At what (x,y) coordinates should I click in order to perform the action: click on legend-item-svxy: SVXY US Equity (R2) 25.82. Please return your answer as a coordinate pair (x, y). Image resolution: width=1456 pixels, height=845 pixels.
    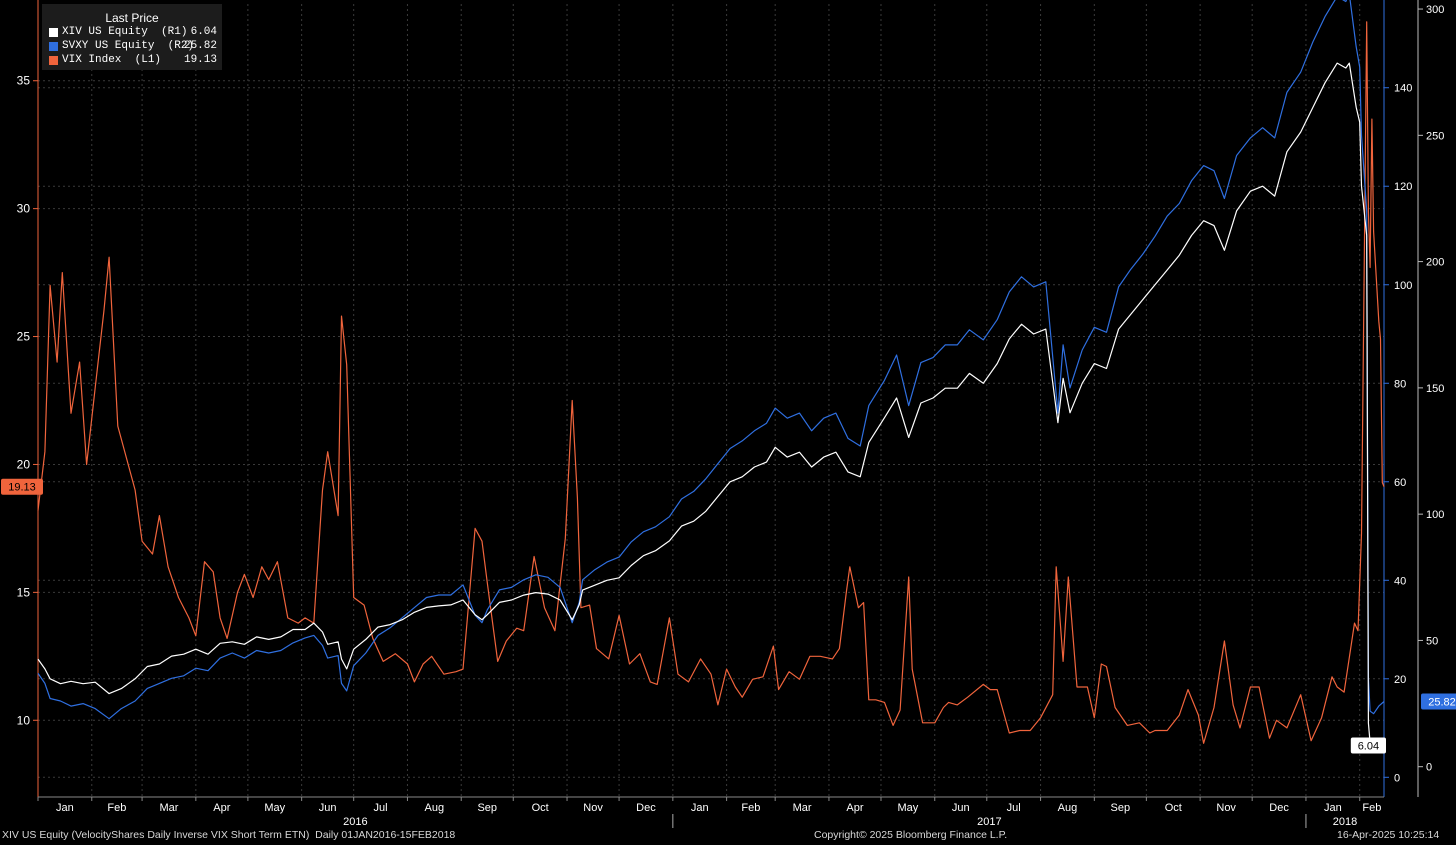
    Looking at the image, I should click on (133, 47).